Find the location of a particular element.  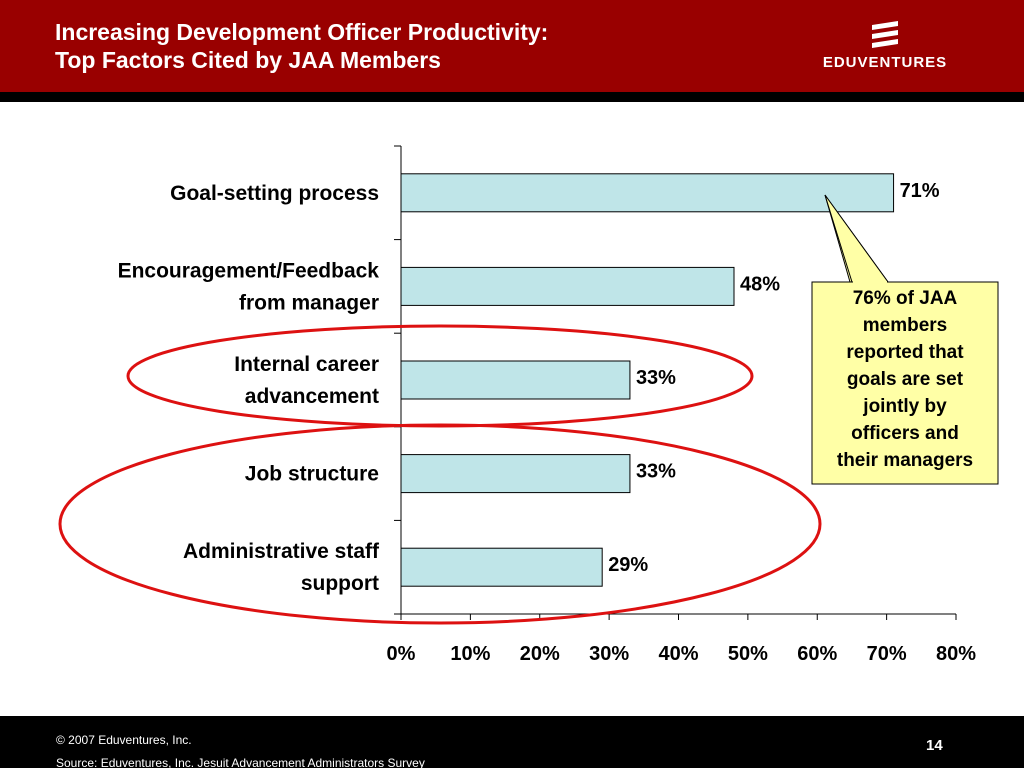

logo-mark-icon is located at coordinates (885, 34).